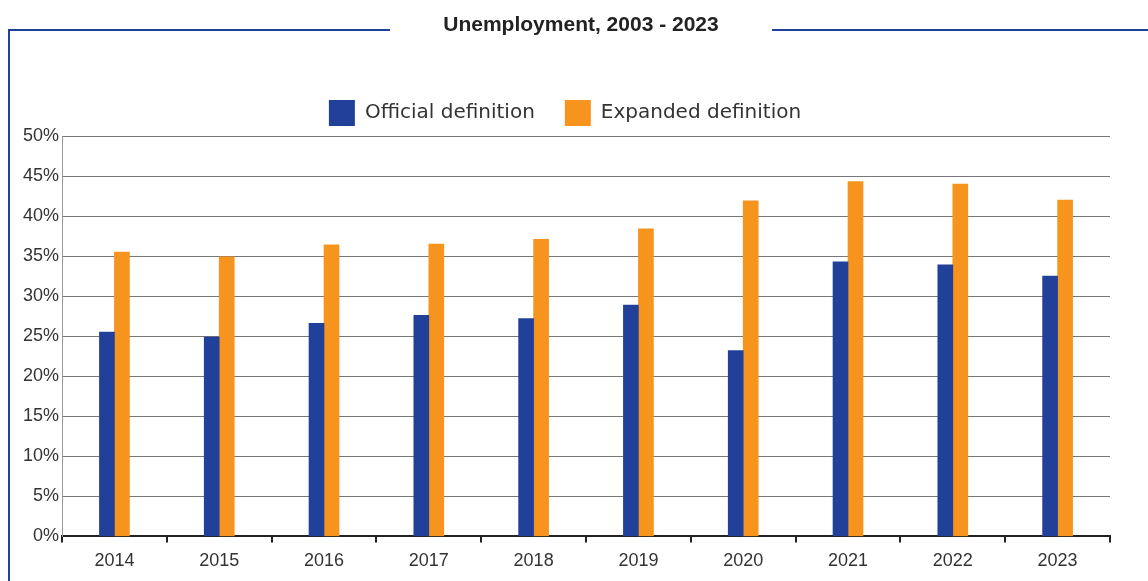 The height and width of the screenshot is (581, 1148). I want to click on y-tick-label: 45%, so click(41, 175).